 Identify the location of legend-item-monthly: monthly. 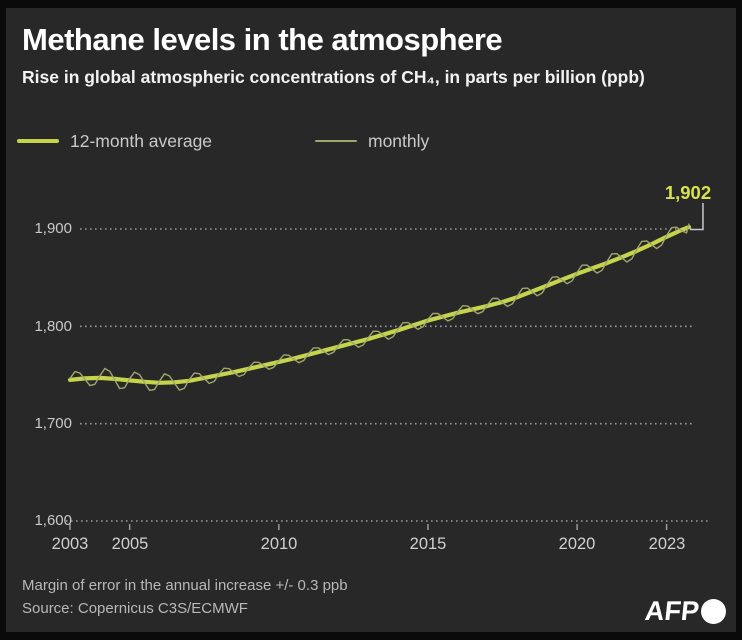
(372, 141).